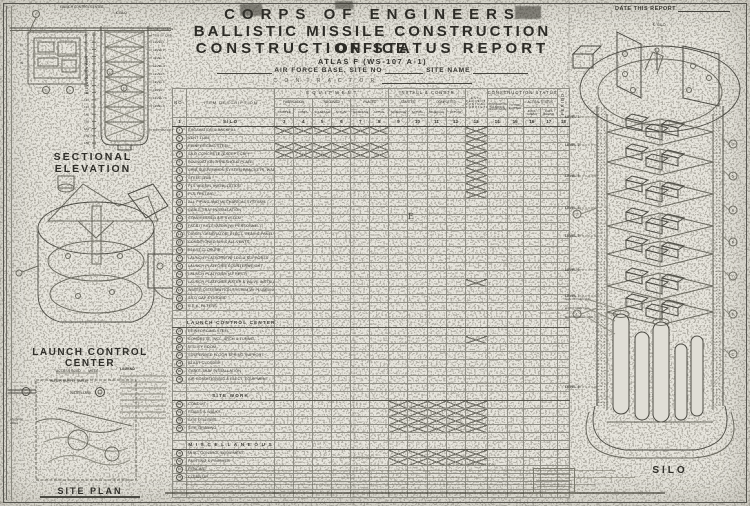  I want to click on row-number-badge: 30, so click(180, 379).